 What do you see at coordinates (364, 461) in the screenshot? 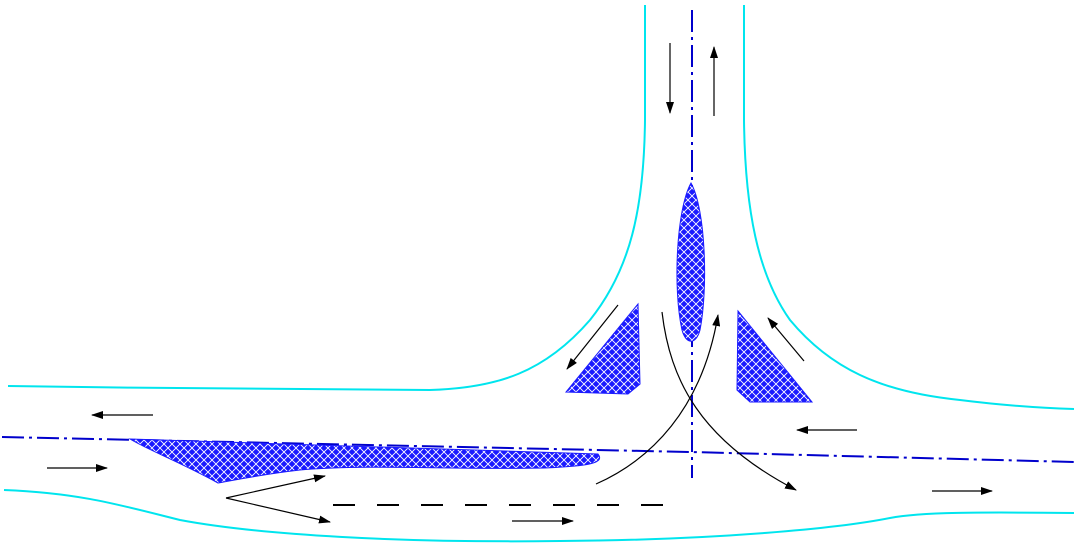
I see `main-road-median-island` at bounding box center [364, 461].